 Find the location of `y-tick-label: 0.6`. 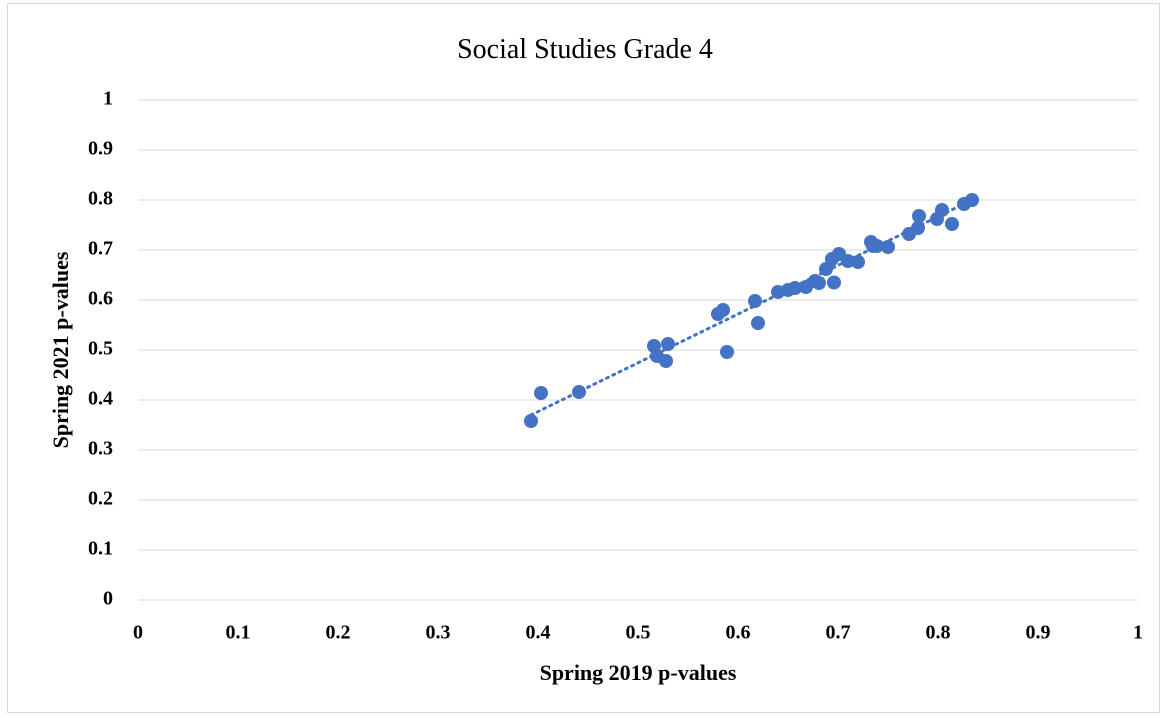

y-tick-label: 0.6 is located at coordinates (100, 299).